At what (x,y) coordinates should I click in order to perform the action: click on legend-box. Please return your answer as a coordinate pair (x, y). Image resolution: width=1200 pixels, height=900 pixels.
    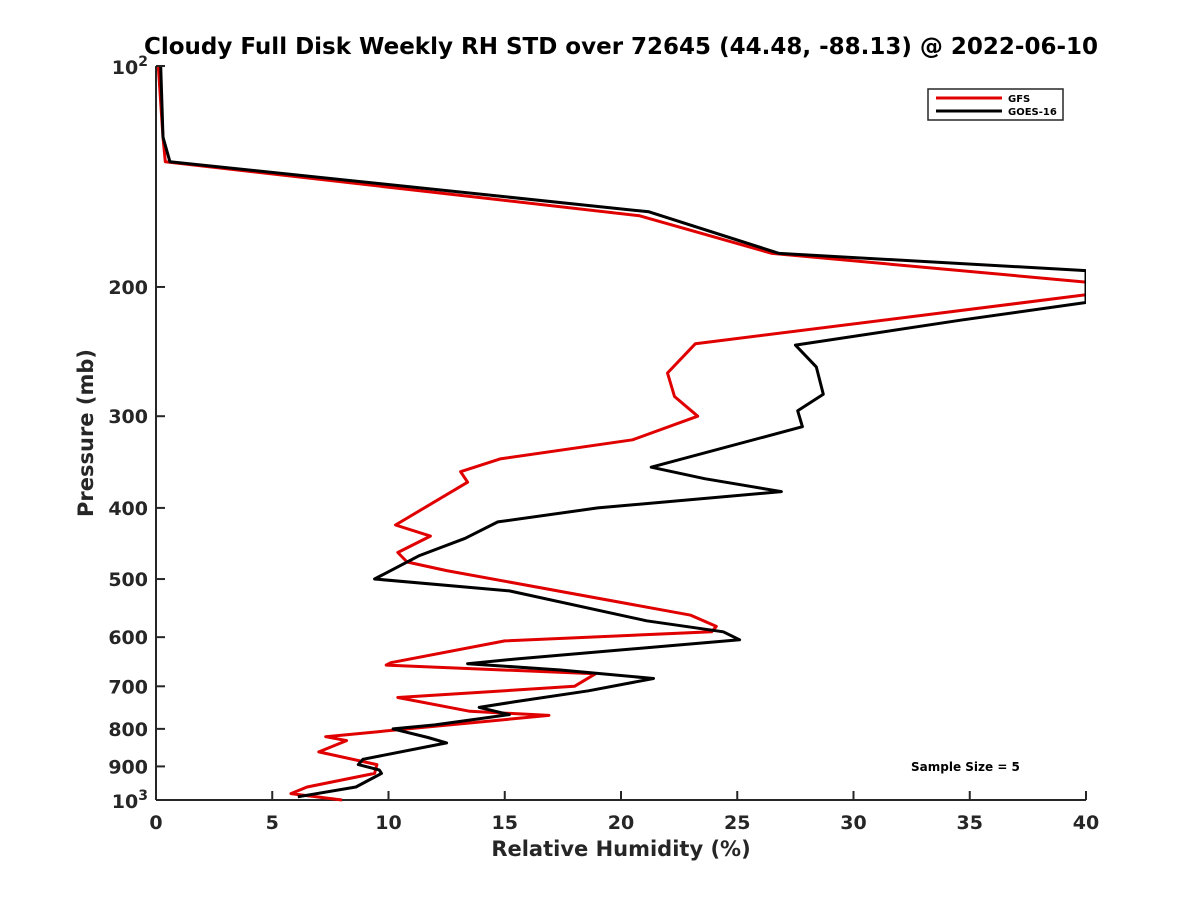
    Looking at the image, I should click on (995, 104).